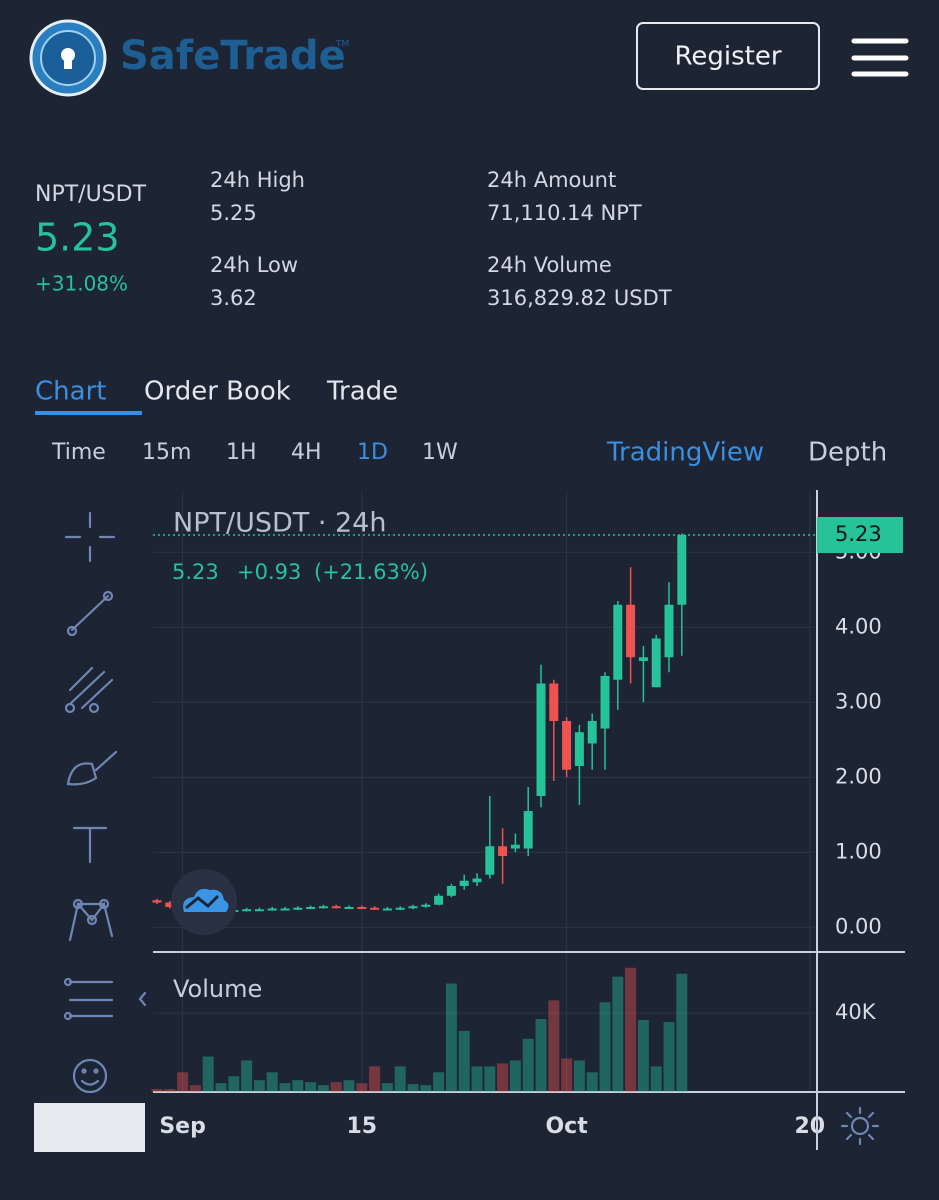  What do you see at coordinates (105, 802) in the screenshot?
I see `drawing-toolbar` at bounding box center [105, 802].